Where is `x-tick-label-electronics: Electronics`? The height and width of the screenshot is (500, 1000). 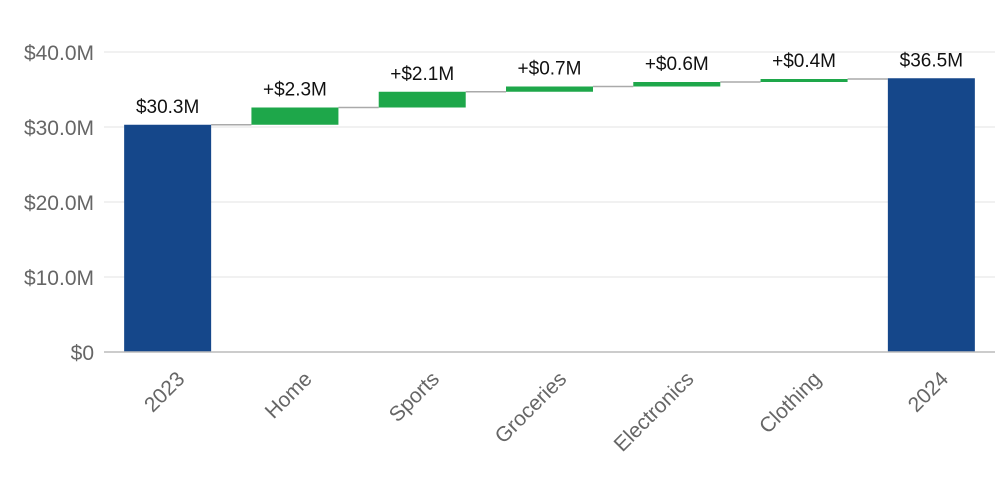 x-tick-label-electronics: Electronics is located at coordinates (654, 411).